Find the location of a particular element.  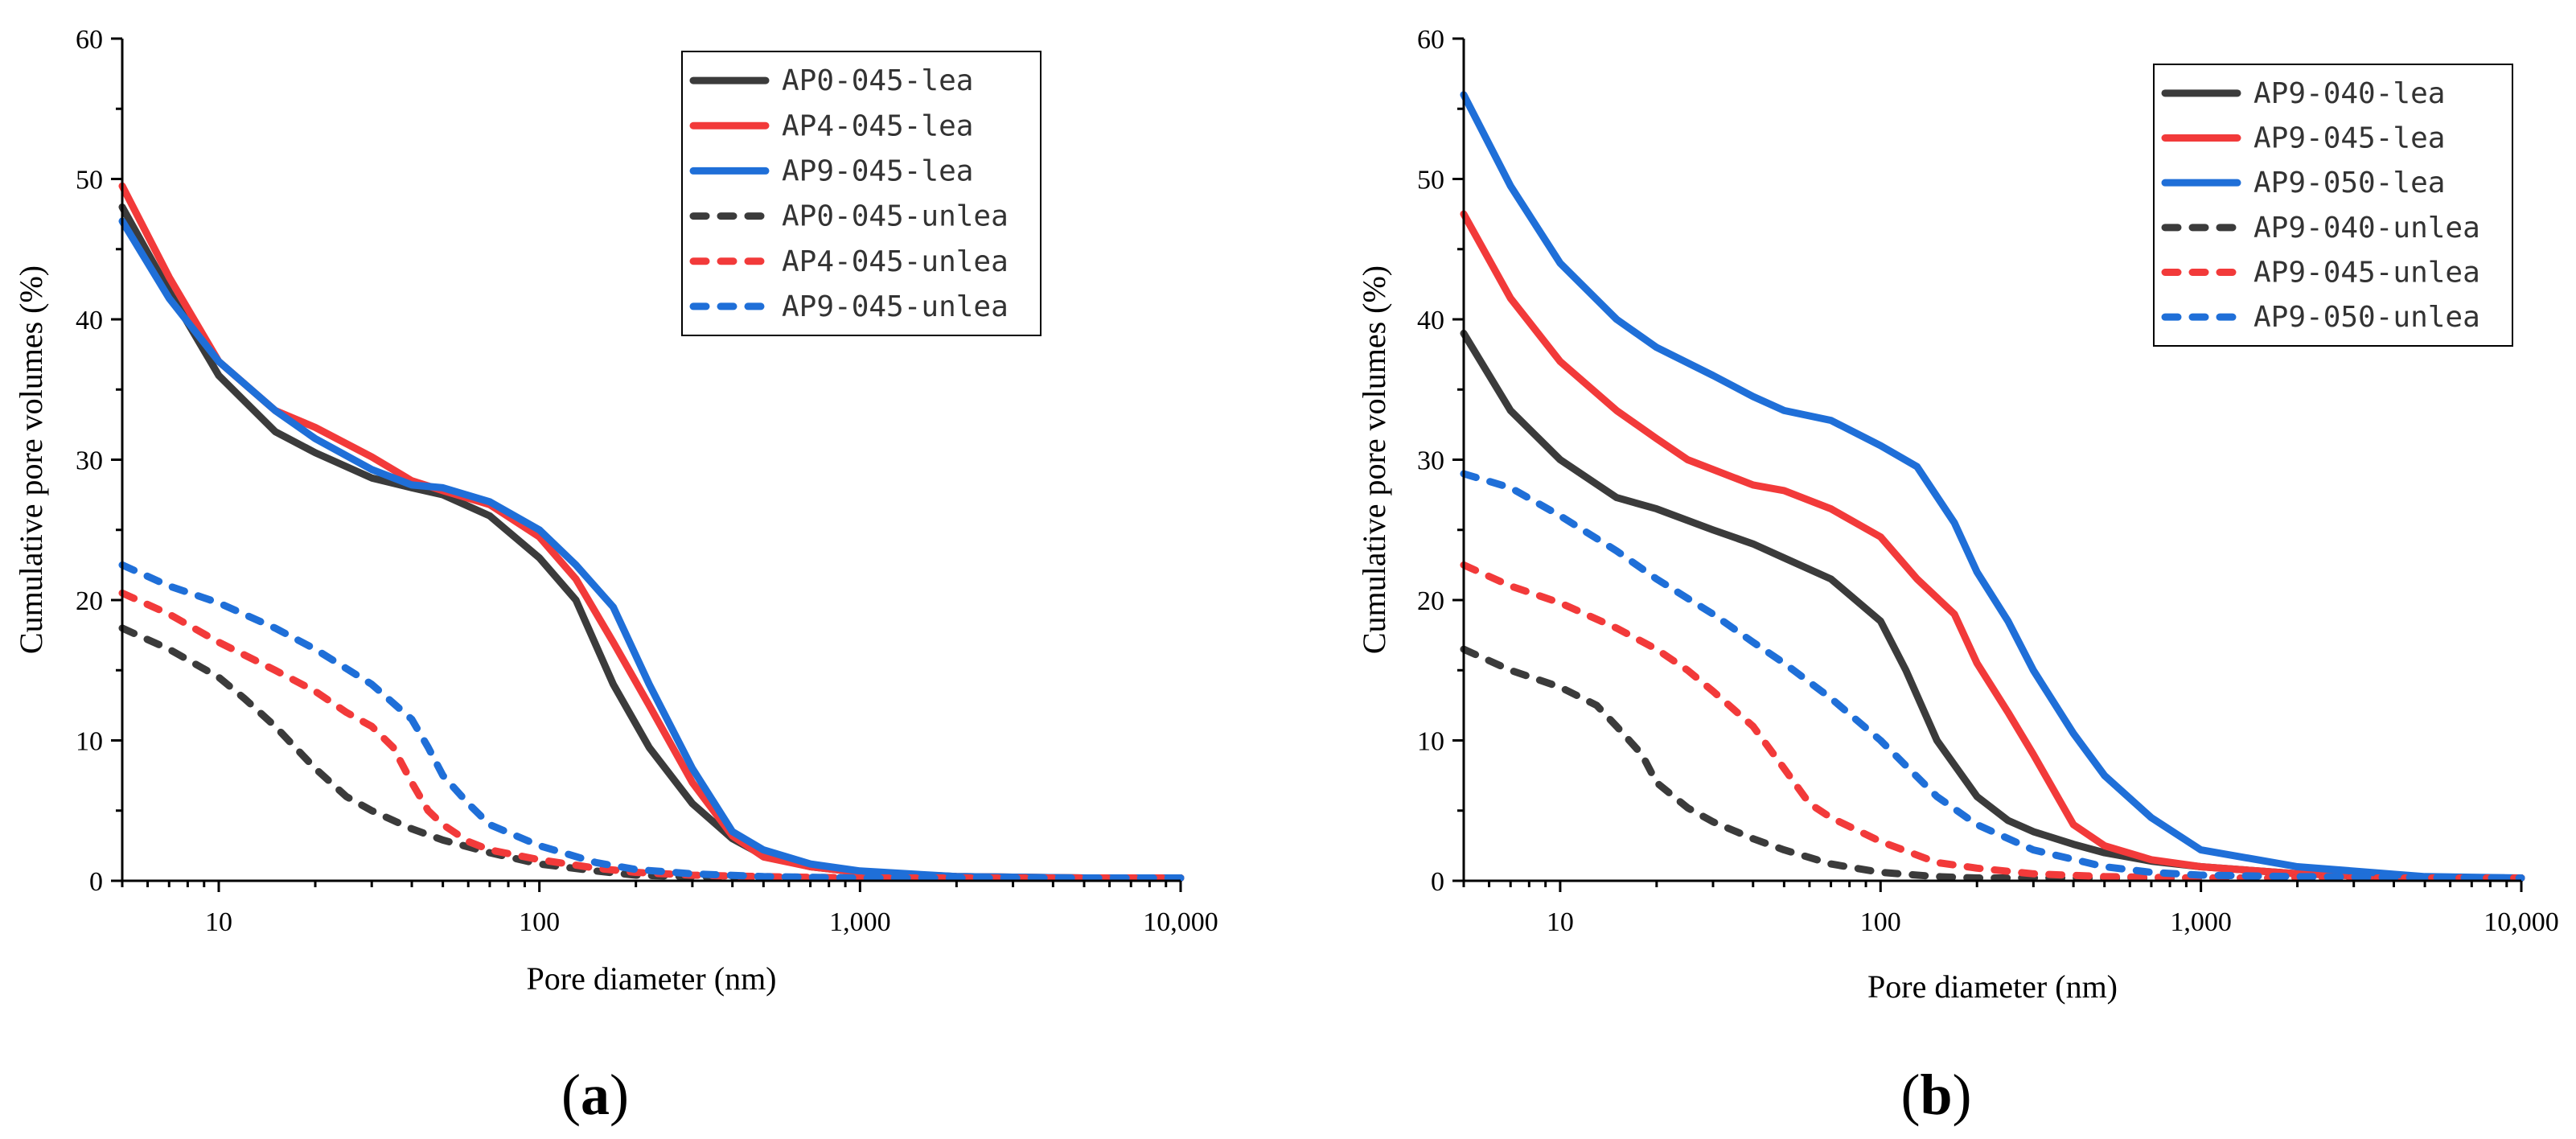

panel-letter: b is located at coordinates (1936, 1095).